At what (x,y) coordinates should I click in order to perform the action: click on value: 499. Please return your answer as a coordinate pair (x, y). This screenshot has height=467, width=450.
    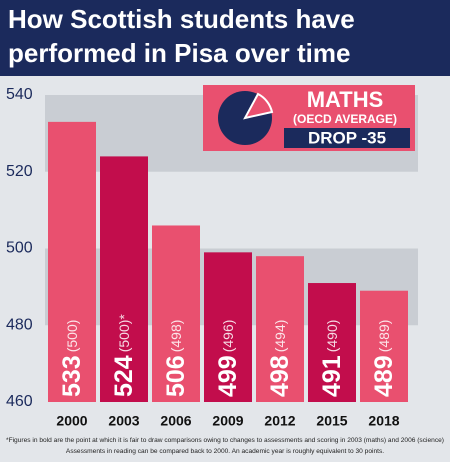
    Looking at the image, I should click on (228, 376).